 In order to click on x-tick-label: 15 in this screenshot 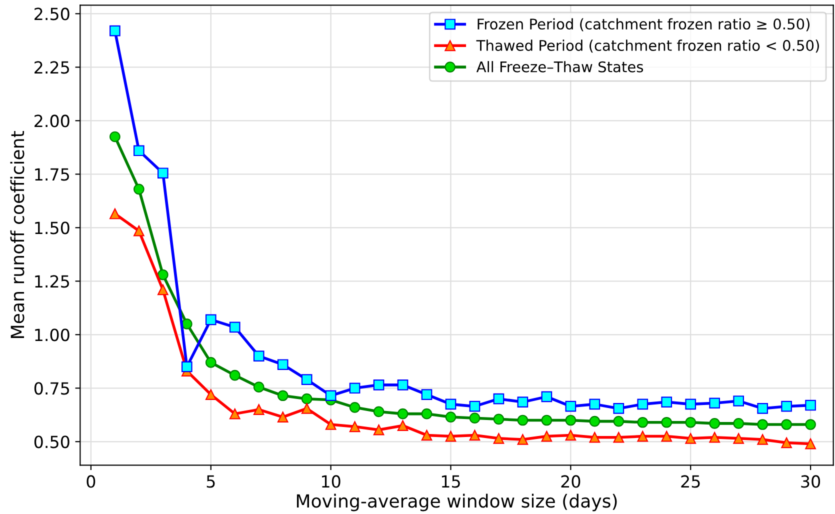, I will do `click(451, 481)`.